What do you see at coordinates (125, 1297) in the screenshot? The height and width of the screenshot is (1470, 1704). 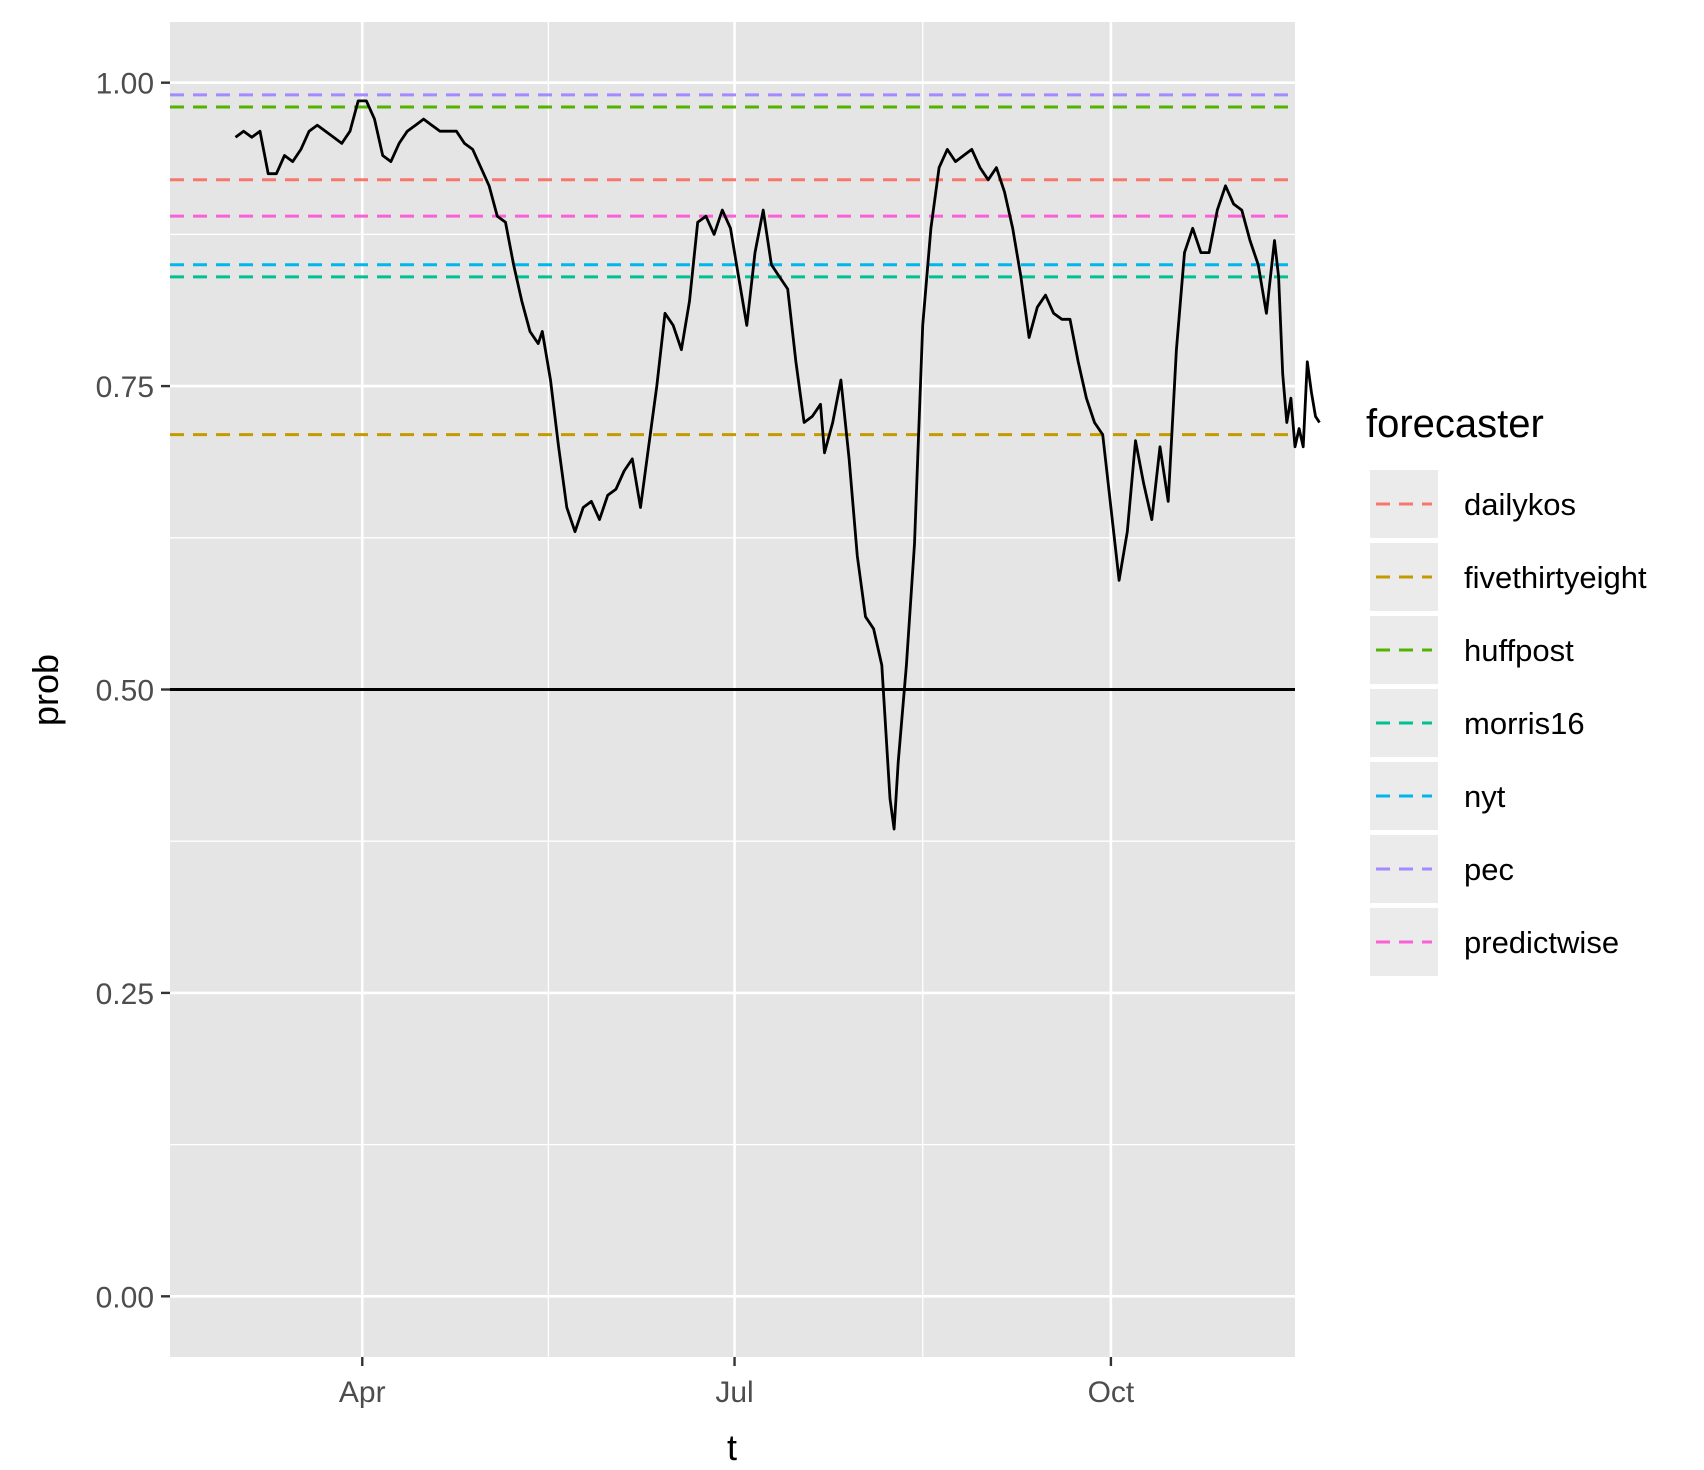 I see `y-tick-label: 0.00` at bounding box center [125, 1297].